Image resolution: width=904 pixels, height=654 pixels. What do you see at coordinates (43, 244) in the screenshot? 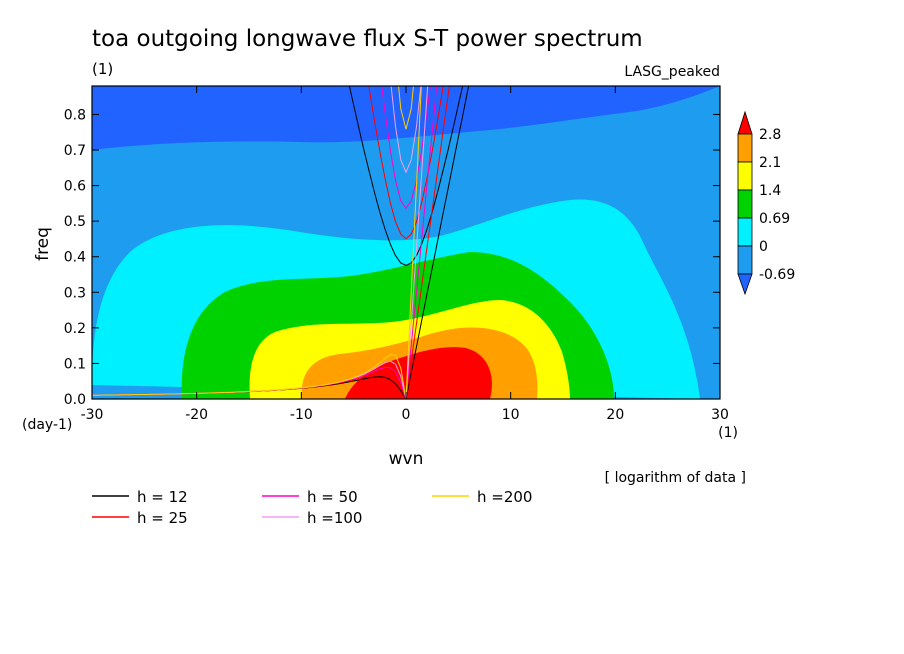
I see `y-axis-label: freq` at bounding box center [43, 244].